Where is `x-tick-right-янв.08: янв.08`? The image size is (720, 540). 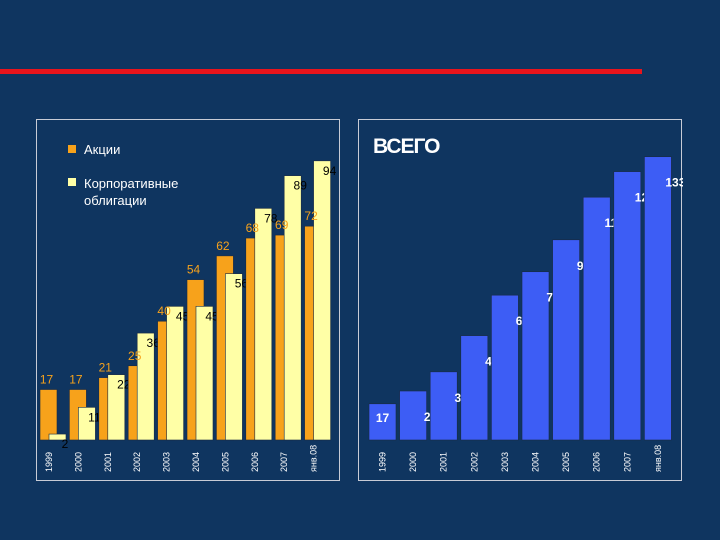
x-tick-right-янв.08: янв.08 is located at coordinates (658, 458).